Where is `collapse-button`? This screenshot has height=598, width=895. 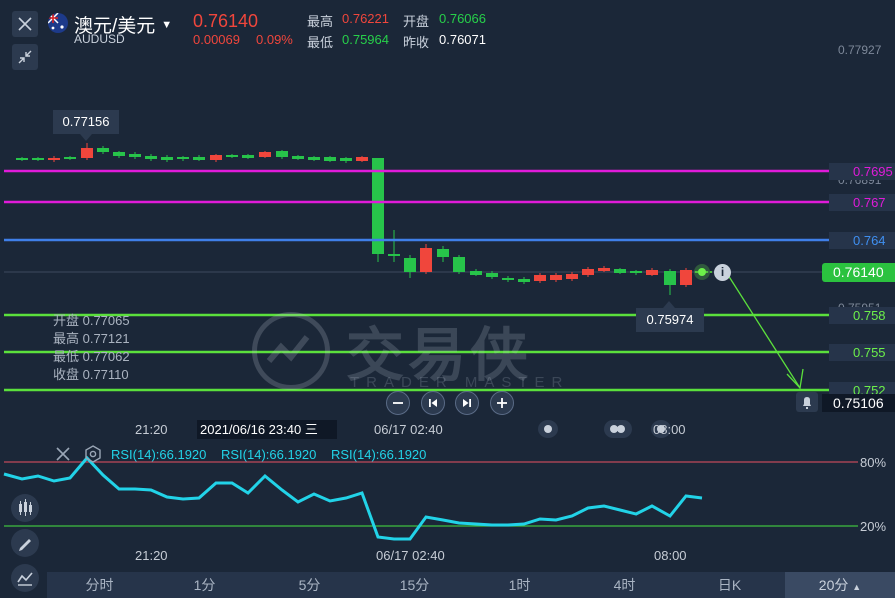 collapse-button is located at coordinates (25, 57).